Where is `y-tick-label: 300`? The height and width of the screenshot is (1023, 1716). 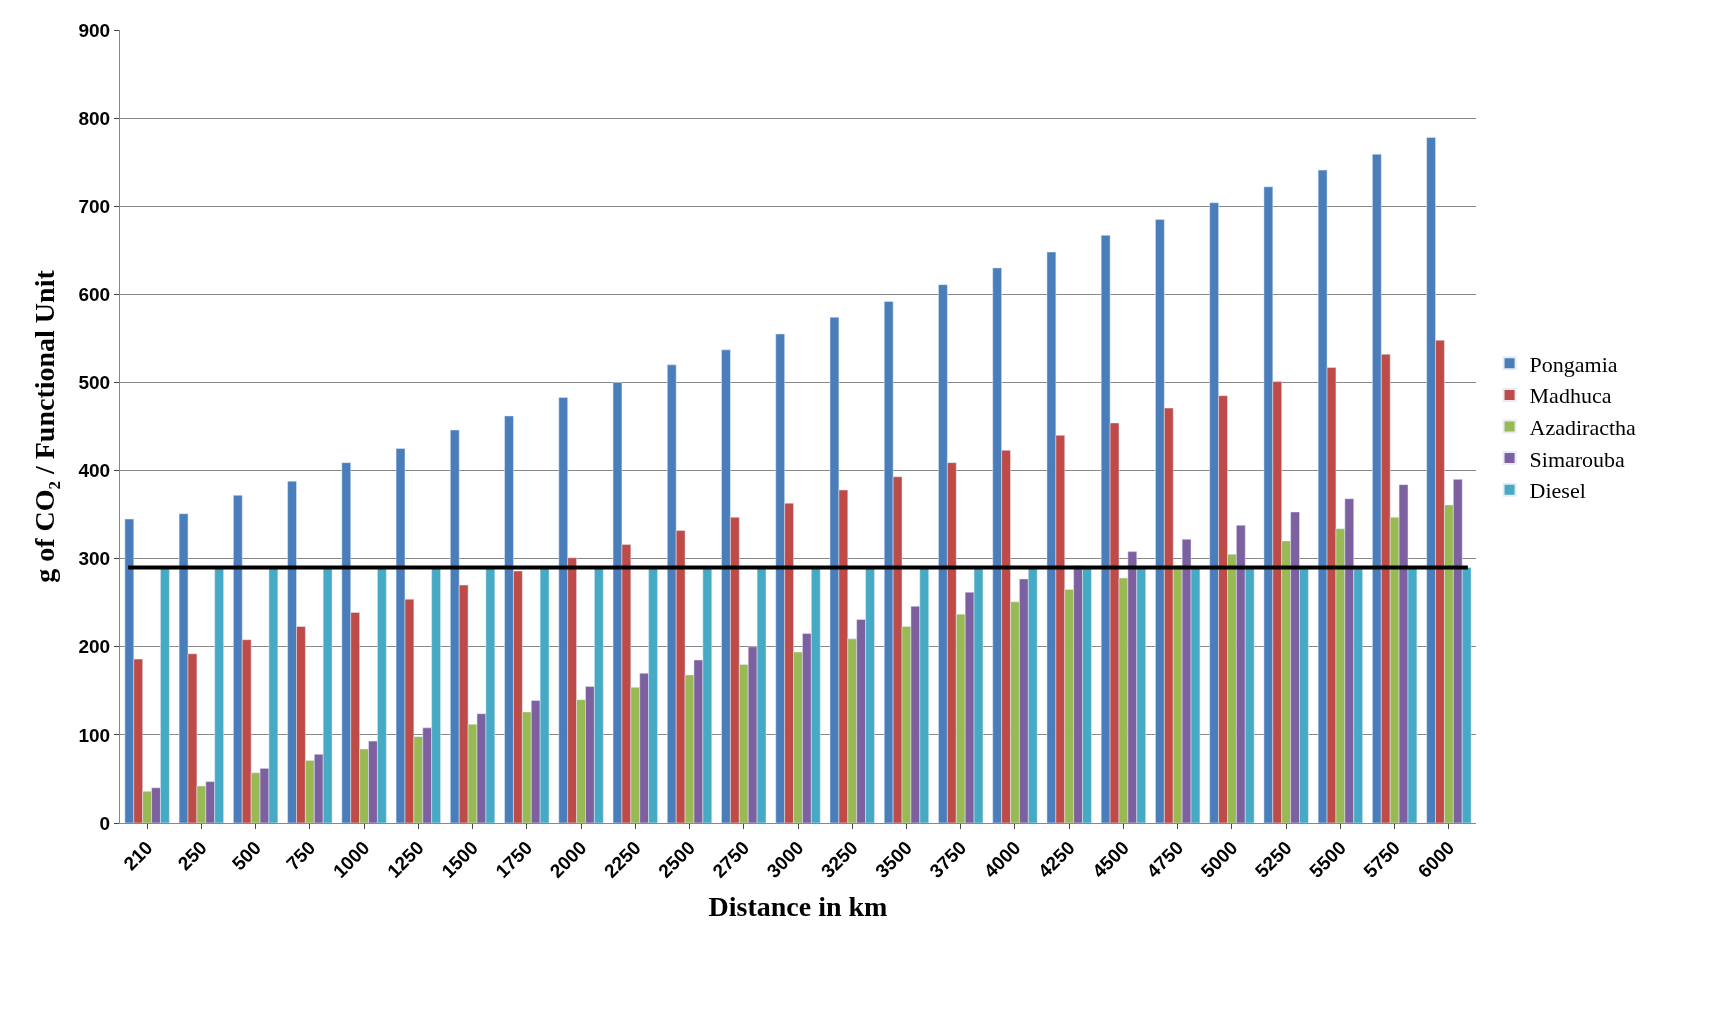
y-tick-label: 300 is located at coordinates (94, 559).